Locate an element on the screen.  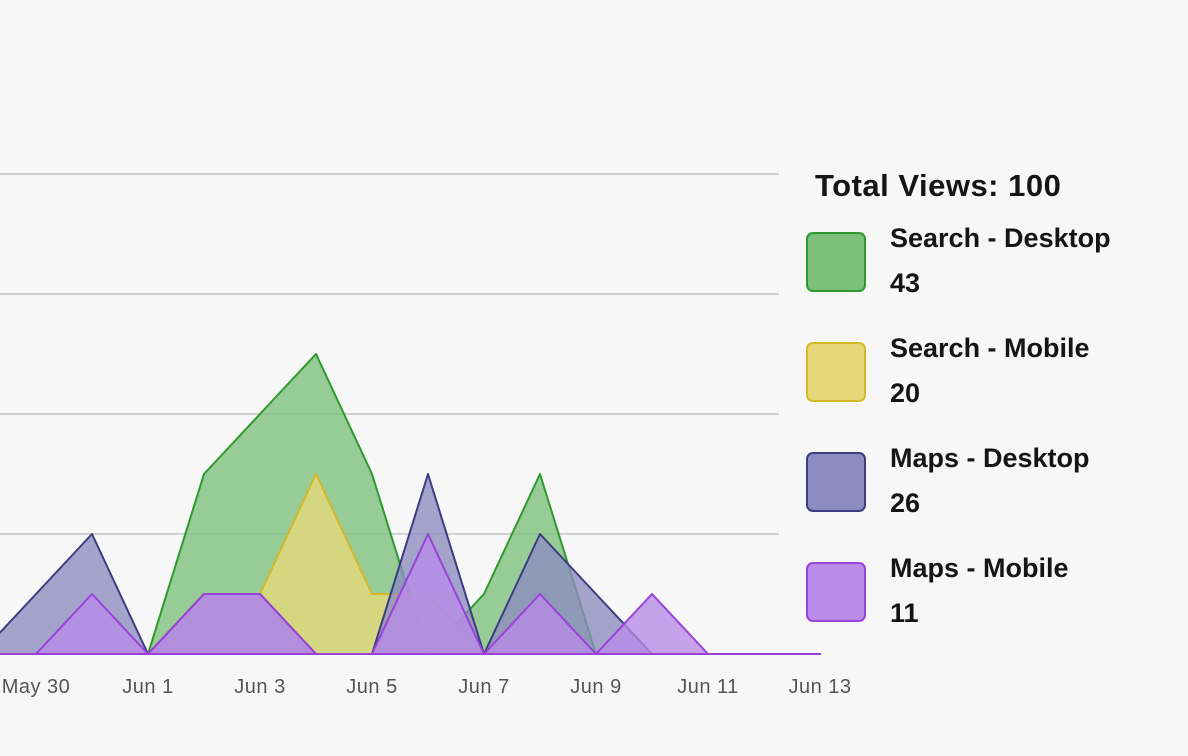
legend-text: Maps - Mobile 11 is located at coordinates (979, 591).